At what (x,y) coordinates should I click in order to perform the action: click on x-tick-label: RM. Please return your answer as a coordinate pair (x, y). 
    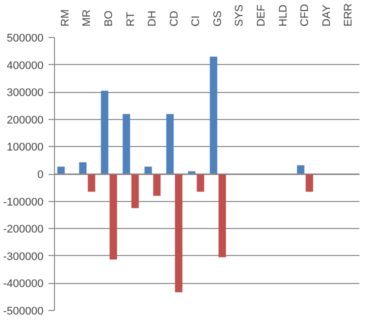
    Looking at the image, I should click on (65, 17).